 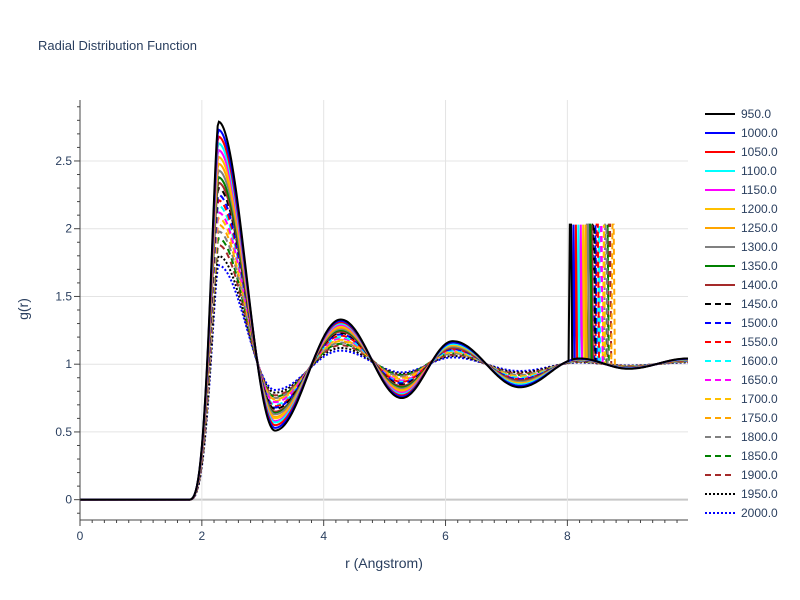 I want to click on x-tick-label: 4, so click(x=323, y=536).